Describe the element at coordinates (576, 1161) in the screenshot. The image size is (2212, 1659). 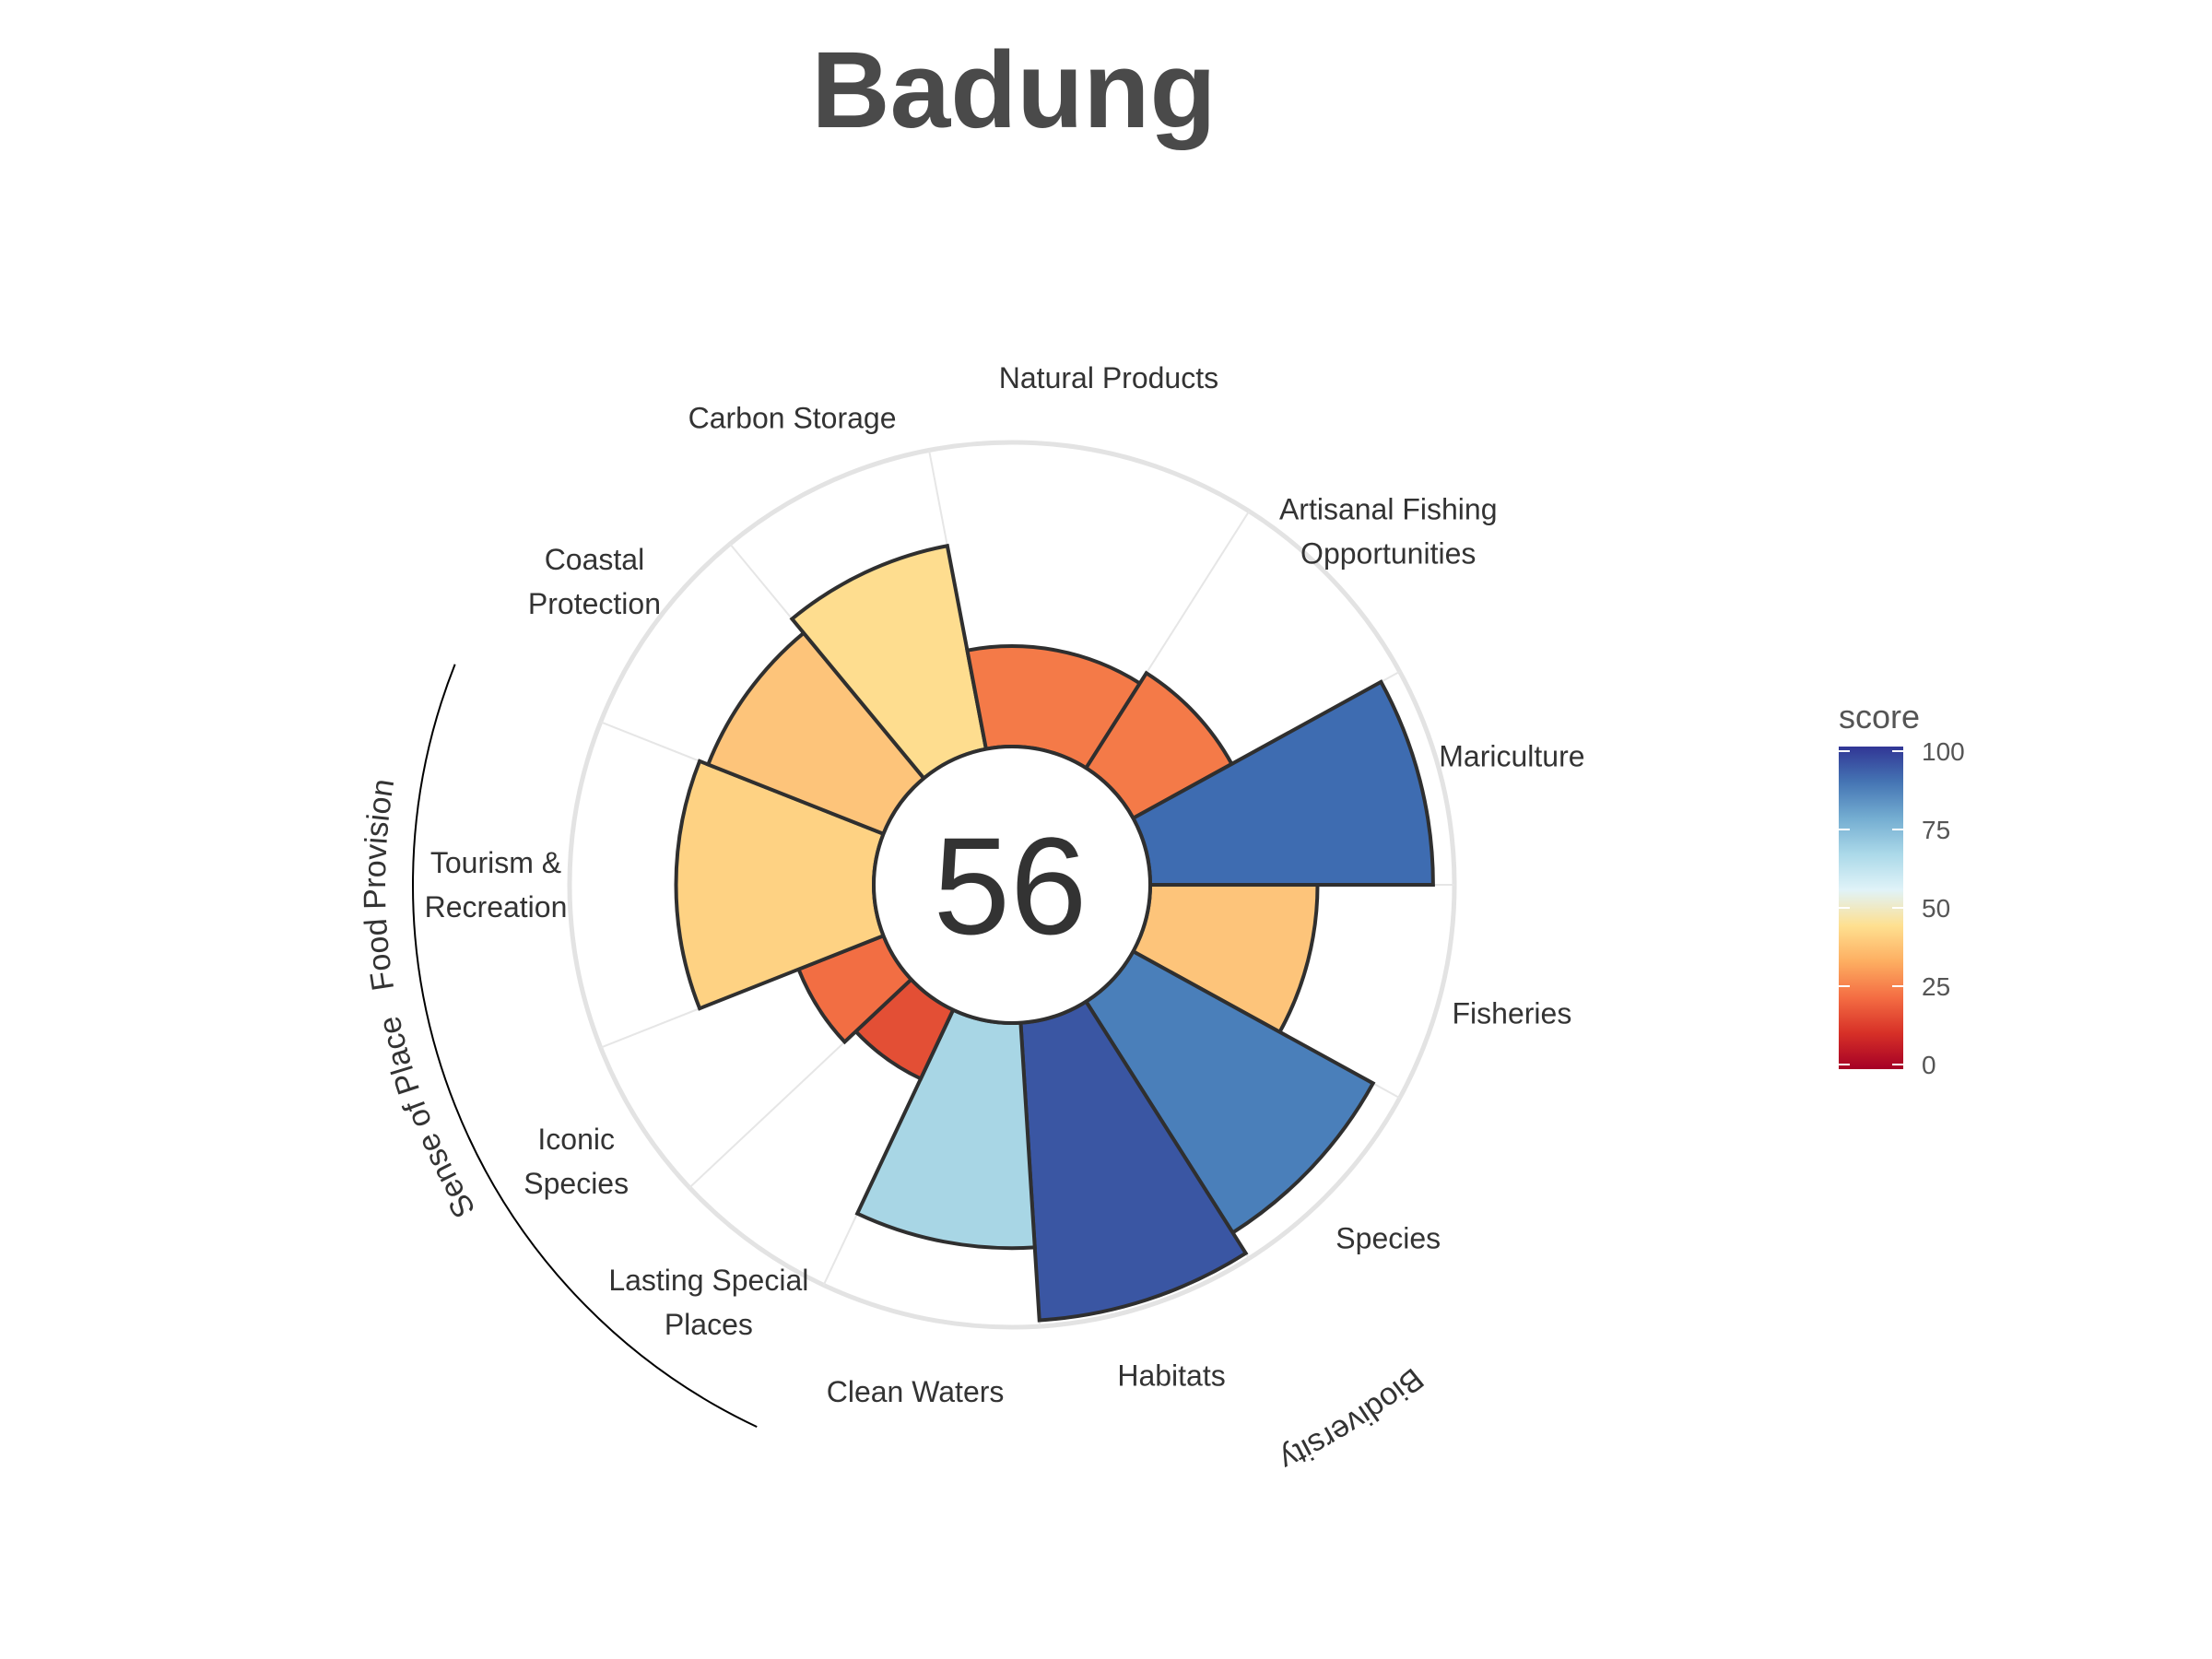
I see `goal-label-iconic-species: Iconic Species` at that location.